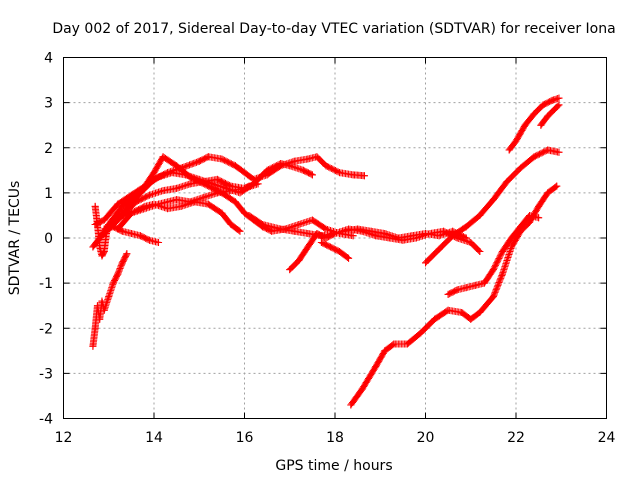  I want to click on x-tick-label: 24, so click(607, 438).